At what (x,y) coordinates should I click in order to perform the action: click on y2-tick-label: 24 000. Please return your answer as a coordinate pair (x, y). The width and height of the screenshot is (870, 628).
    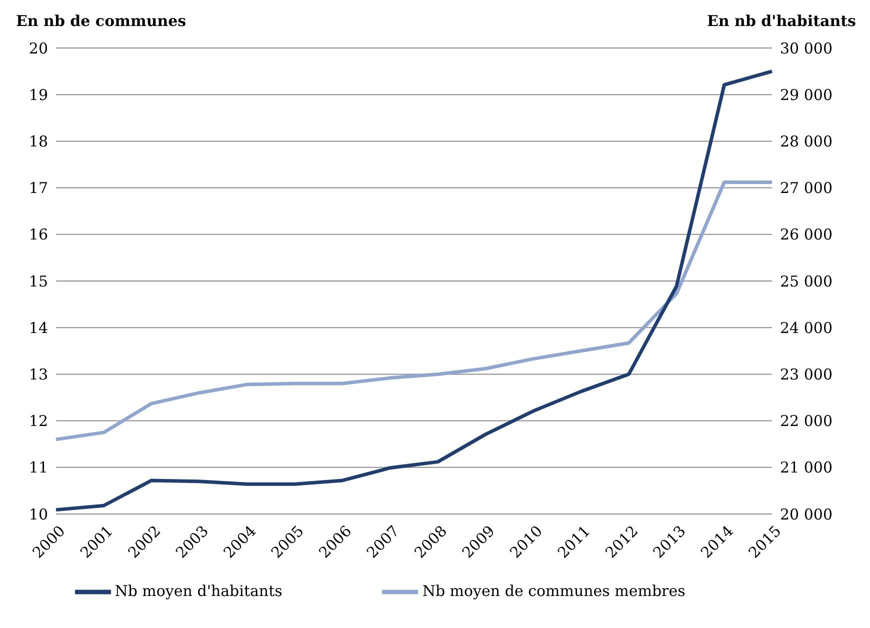
    Looking at the image, I should click on (806, 327).